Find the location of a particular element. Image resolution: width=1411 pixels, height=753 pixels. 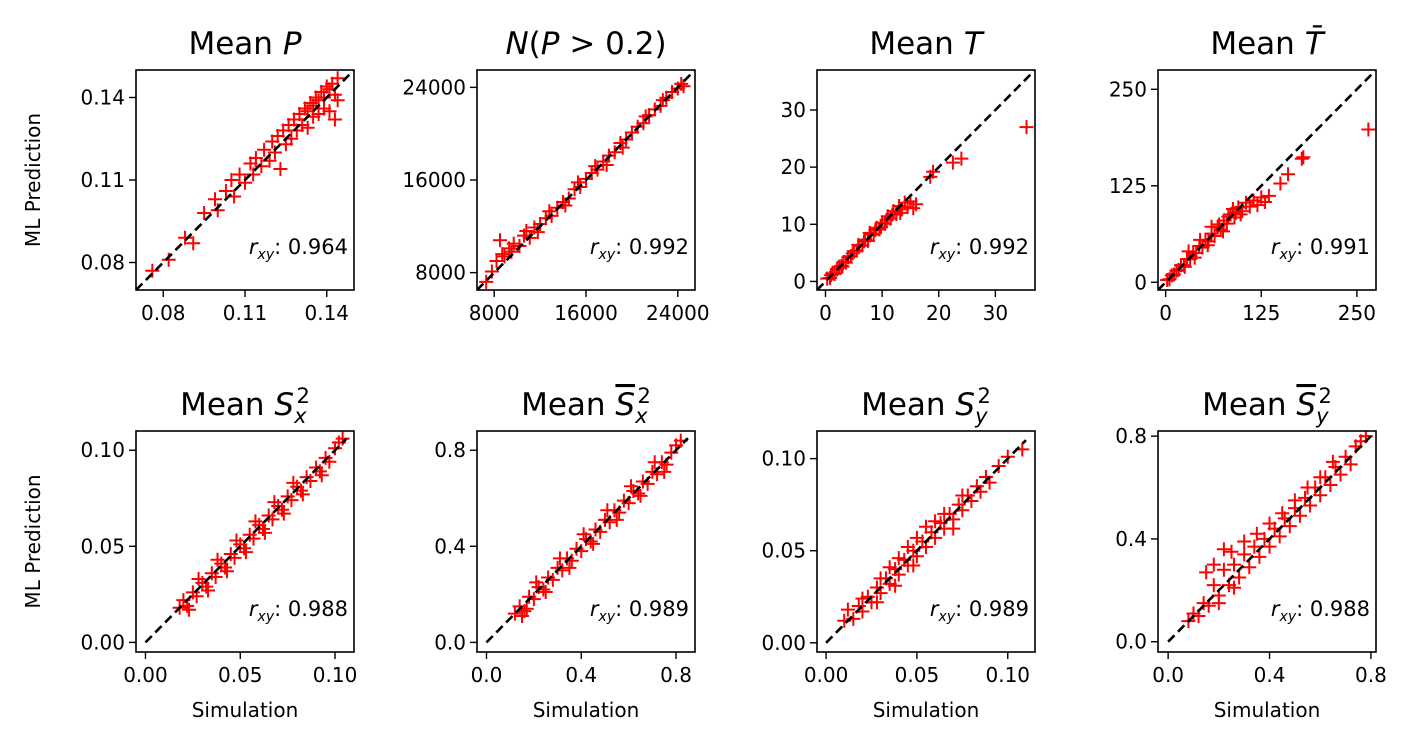

correlation-label: rxy: 0.964 is located at coordinates (298, 249).